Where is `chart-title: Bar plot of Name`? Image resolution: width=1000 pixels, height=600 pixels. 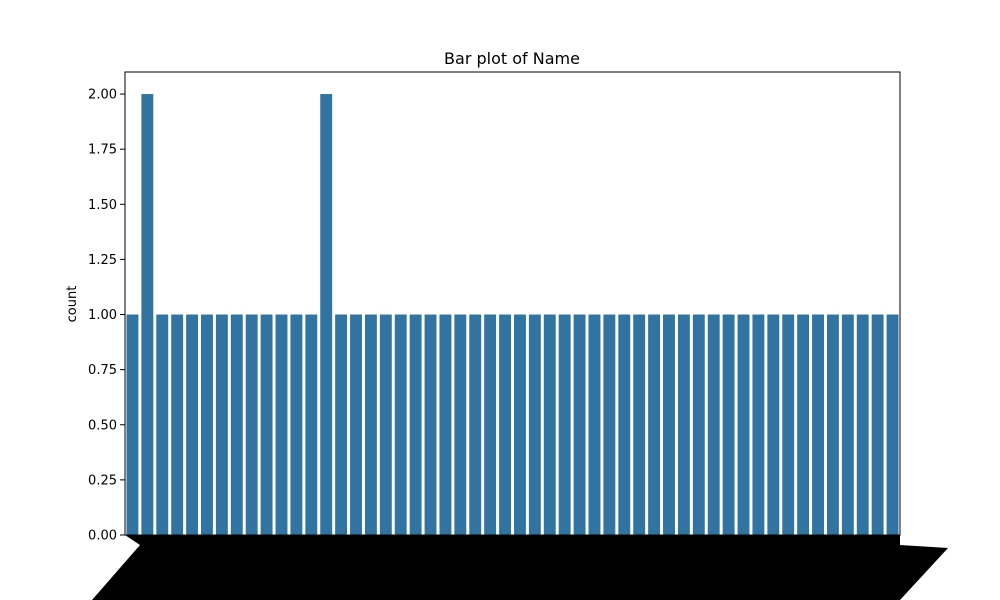
chart-title: Bar plot of Name is located at coordinates (512, 58).